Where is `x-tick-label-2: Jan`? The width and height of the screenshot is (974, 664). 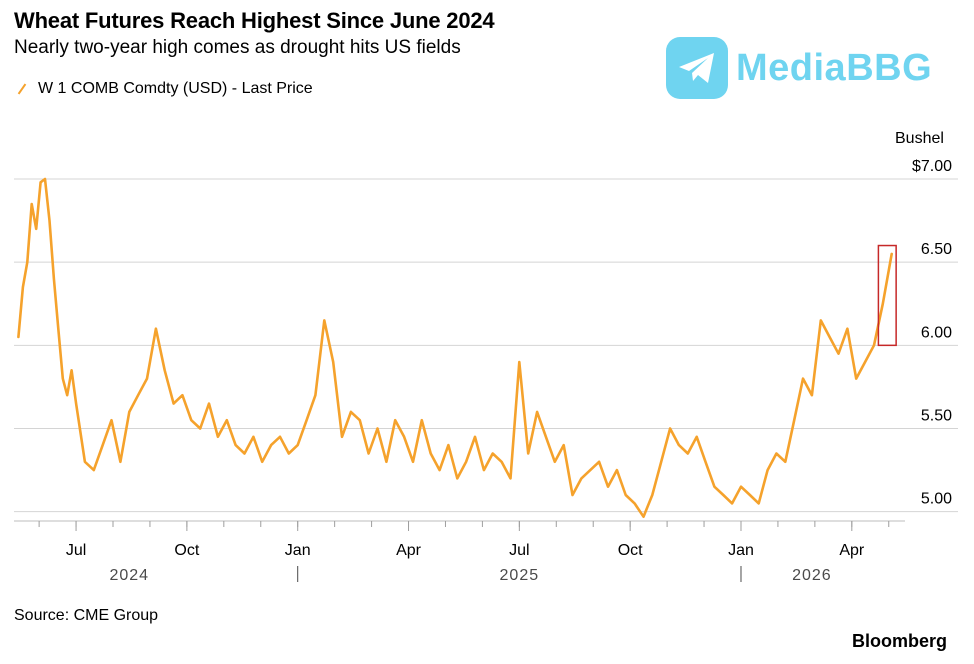
x-tick-label-2: Jan is located at coordinates (298, 550).